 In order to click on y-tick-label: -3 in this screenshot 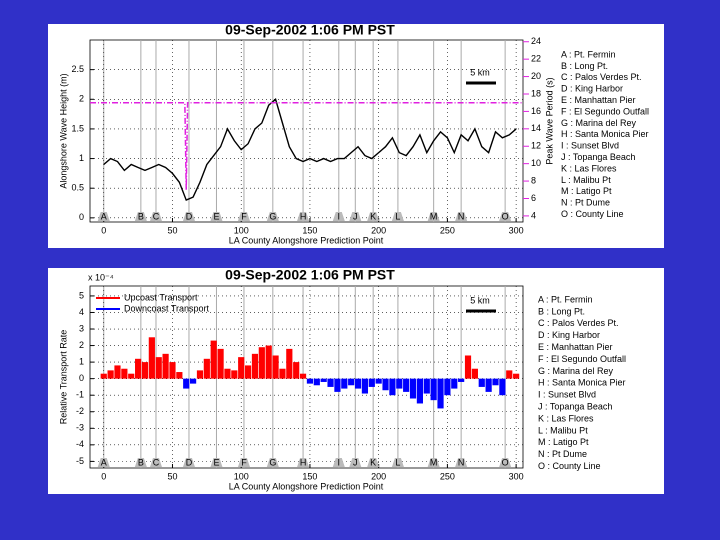, I will do `click(80, 428)`.